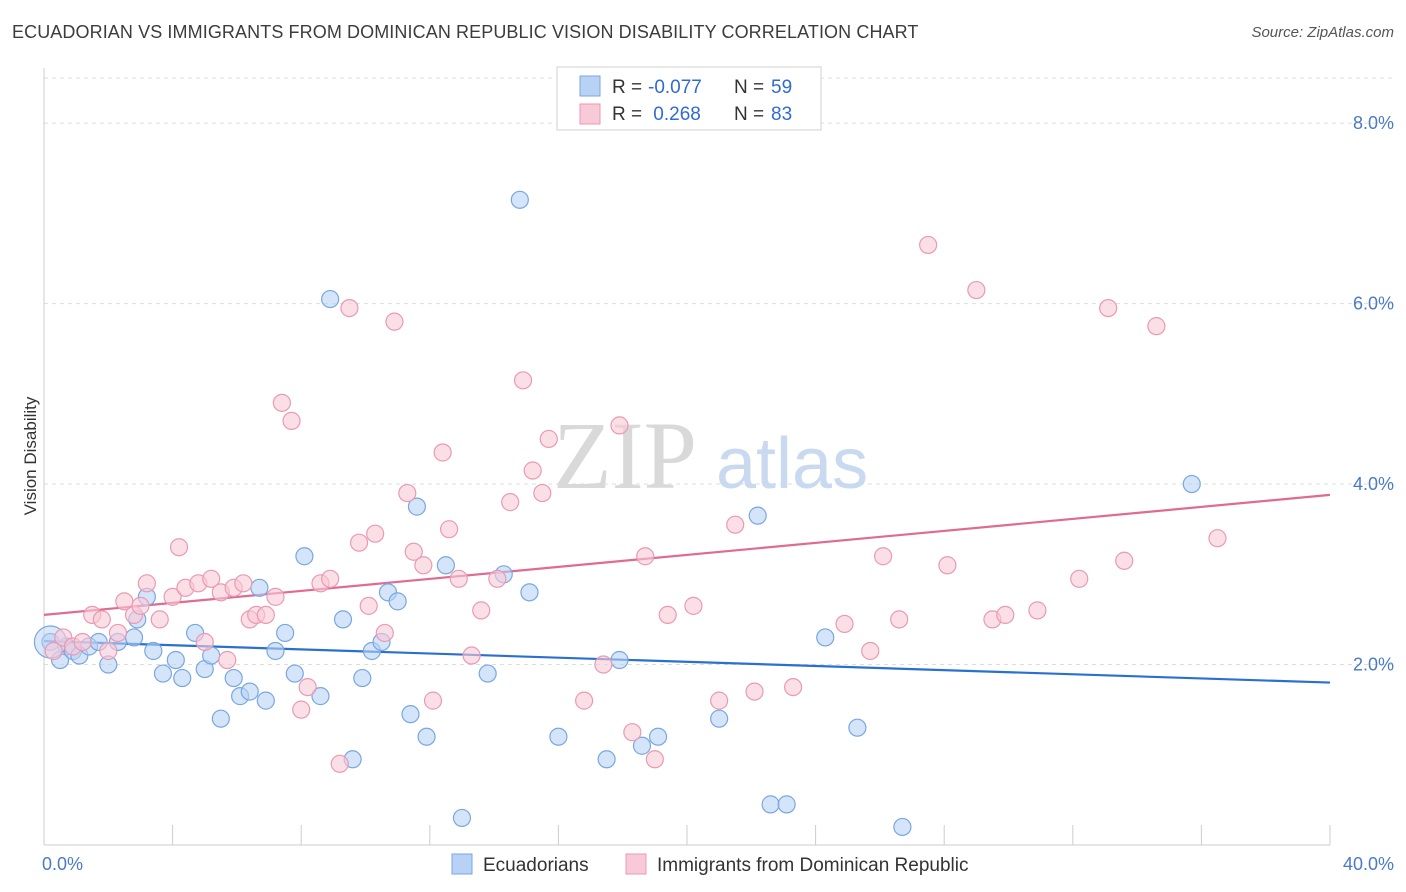  Describe the element at coordinates (590, 86) in the screenshot. I see `stats-legend-swatch-blue` at that location.